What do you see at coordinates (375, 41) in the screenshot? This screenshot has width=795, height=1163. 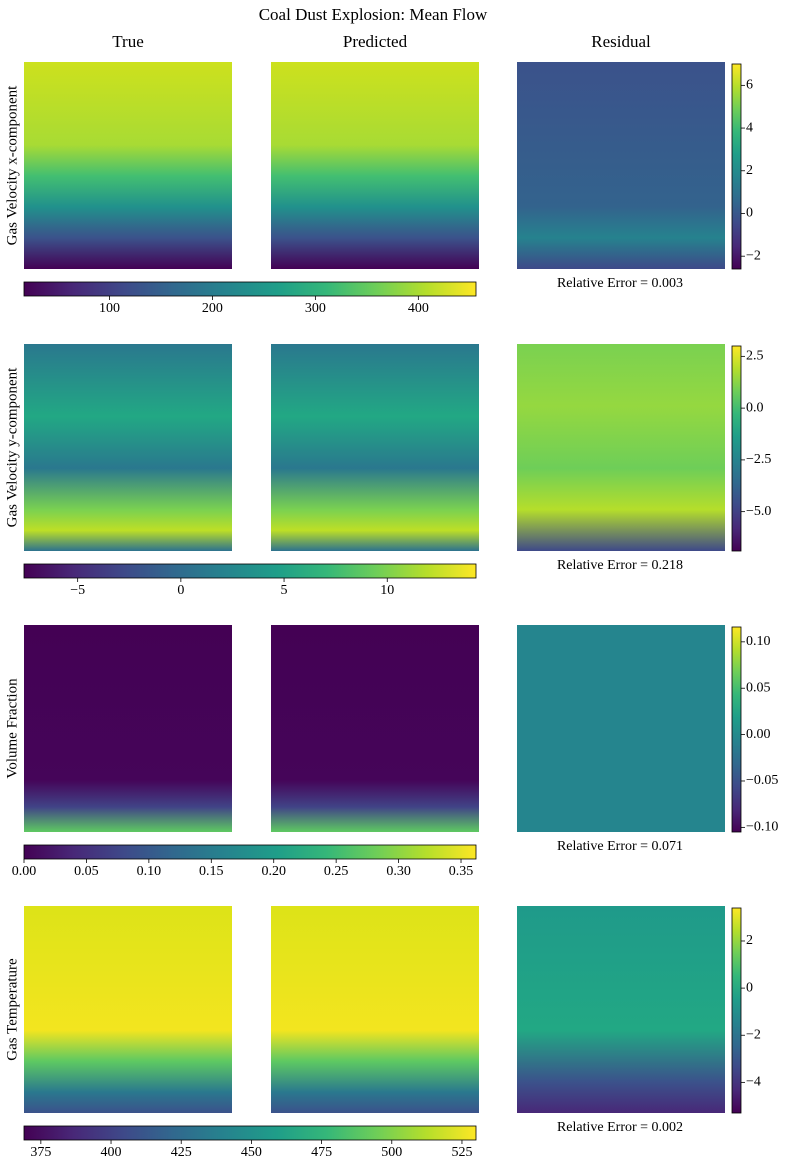 I see `column-title: Predicted` at bounding box center [375, 41].